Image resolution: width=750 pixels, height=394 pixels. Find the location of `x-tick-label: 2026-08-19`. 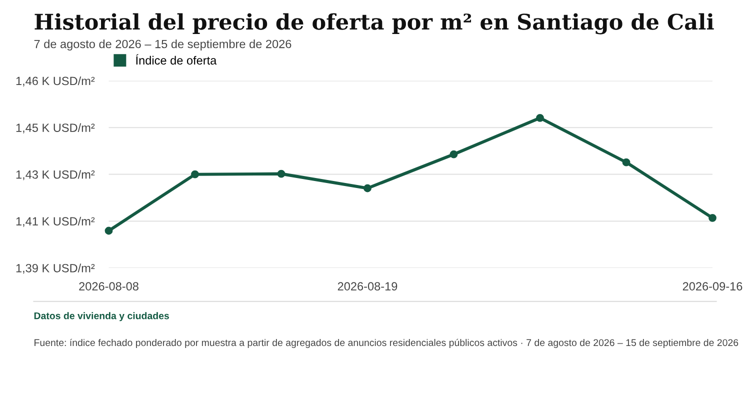

x-tick-label: 2026-08-19 is located at coordinates (368, 286).